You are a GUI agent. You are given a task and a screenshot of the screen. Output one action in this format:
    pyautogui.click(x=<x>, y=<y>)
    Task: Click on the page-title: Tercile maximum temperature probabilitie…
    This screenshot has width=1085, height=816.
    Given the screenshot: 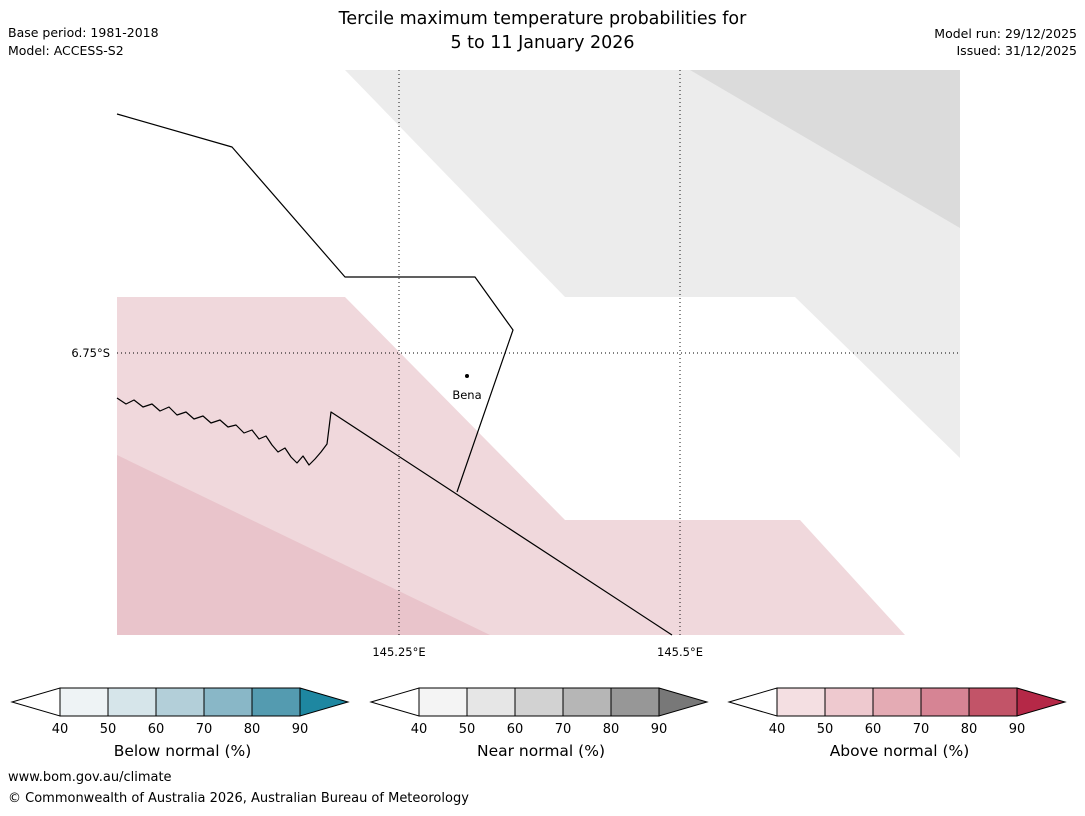 What is the action you would take?
    pyautogui.click(x=542, y=31)
    